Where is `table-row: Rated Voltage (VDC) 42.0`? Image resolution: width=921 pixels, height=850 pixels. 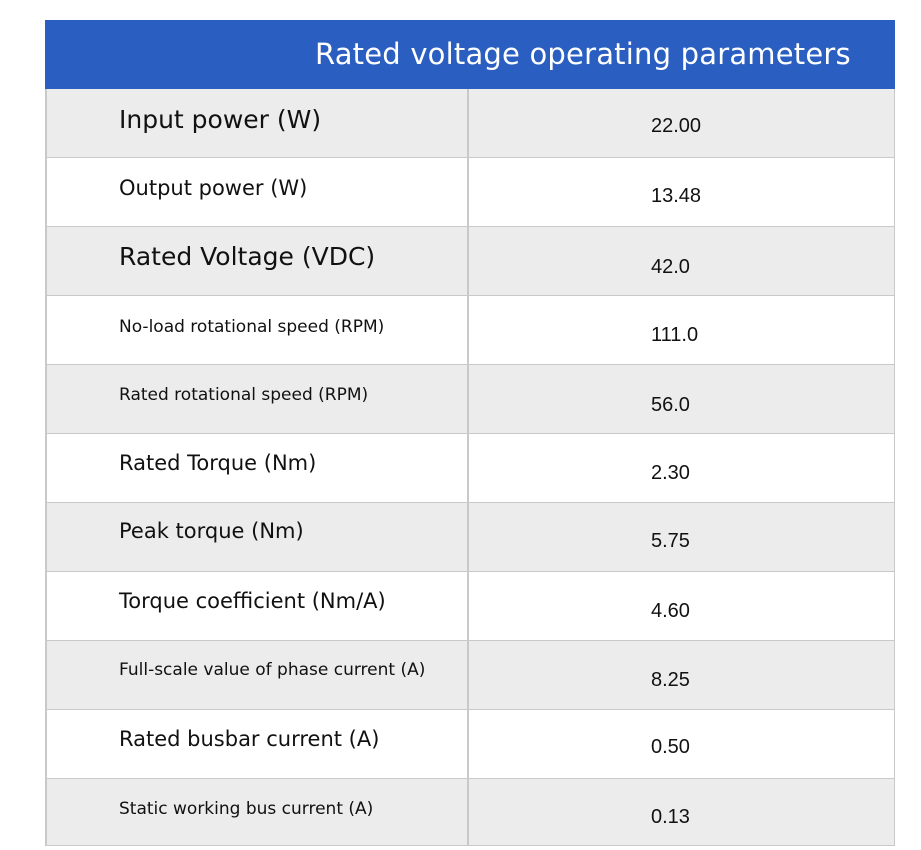
table-row: Rated Voltage (VDC) 42.0 is located at coordinates (470, 261).